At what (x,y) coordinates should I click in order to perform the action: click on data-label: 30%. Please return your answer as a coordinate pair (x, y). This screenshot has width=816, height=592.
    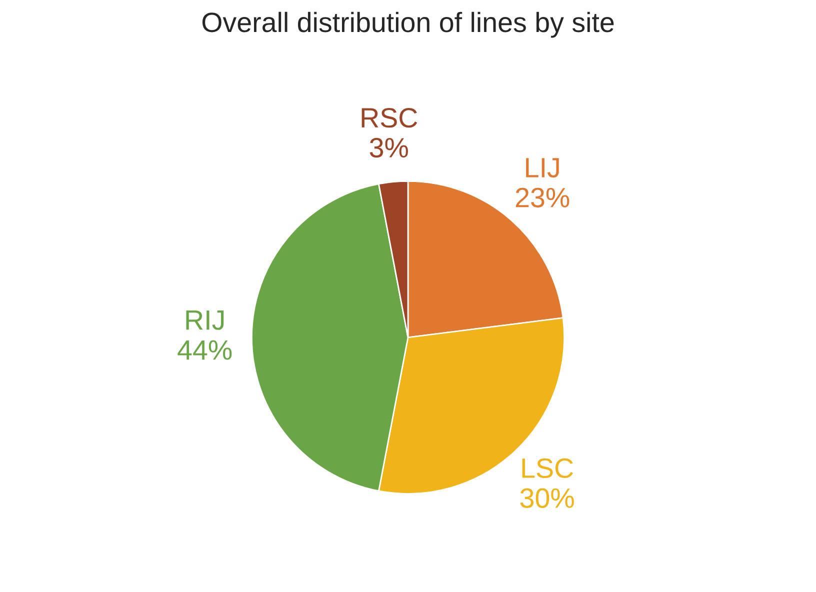
    Looking at the image, I should click on (547, 498).